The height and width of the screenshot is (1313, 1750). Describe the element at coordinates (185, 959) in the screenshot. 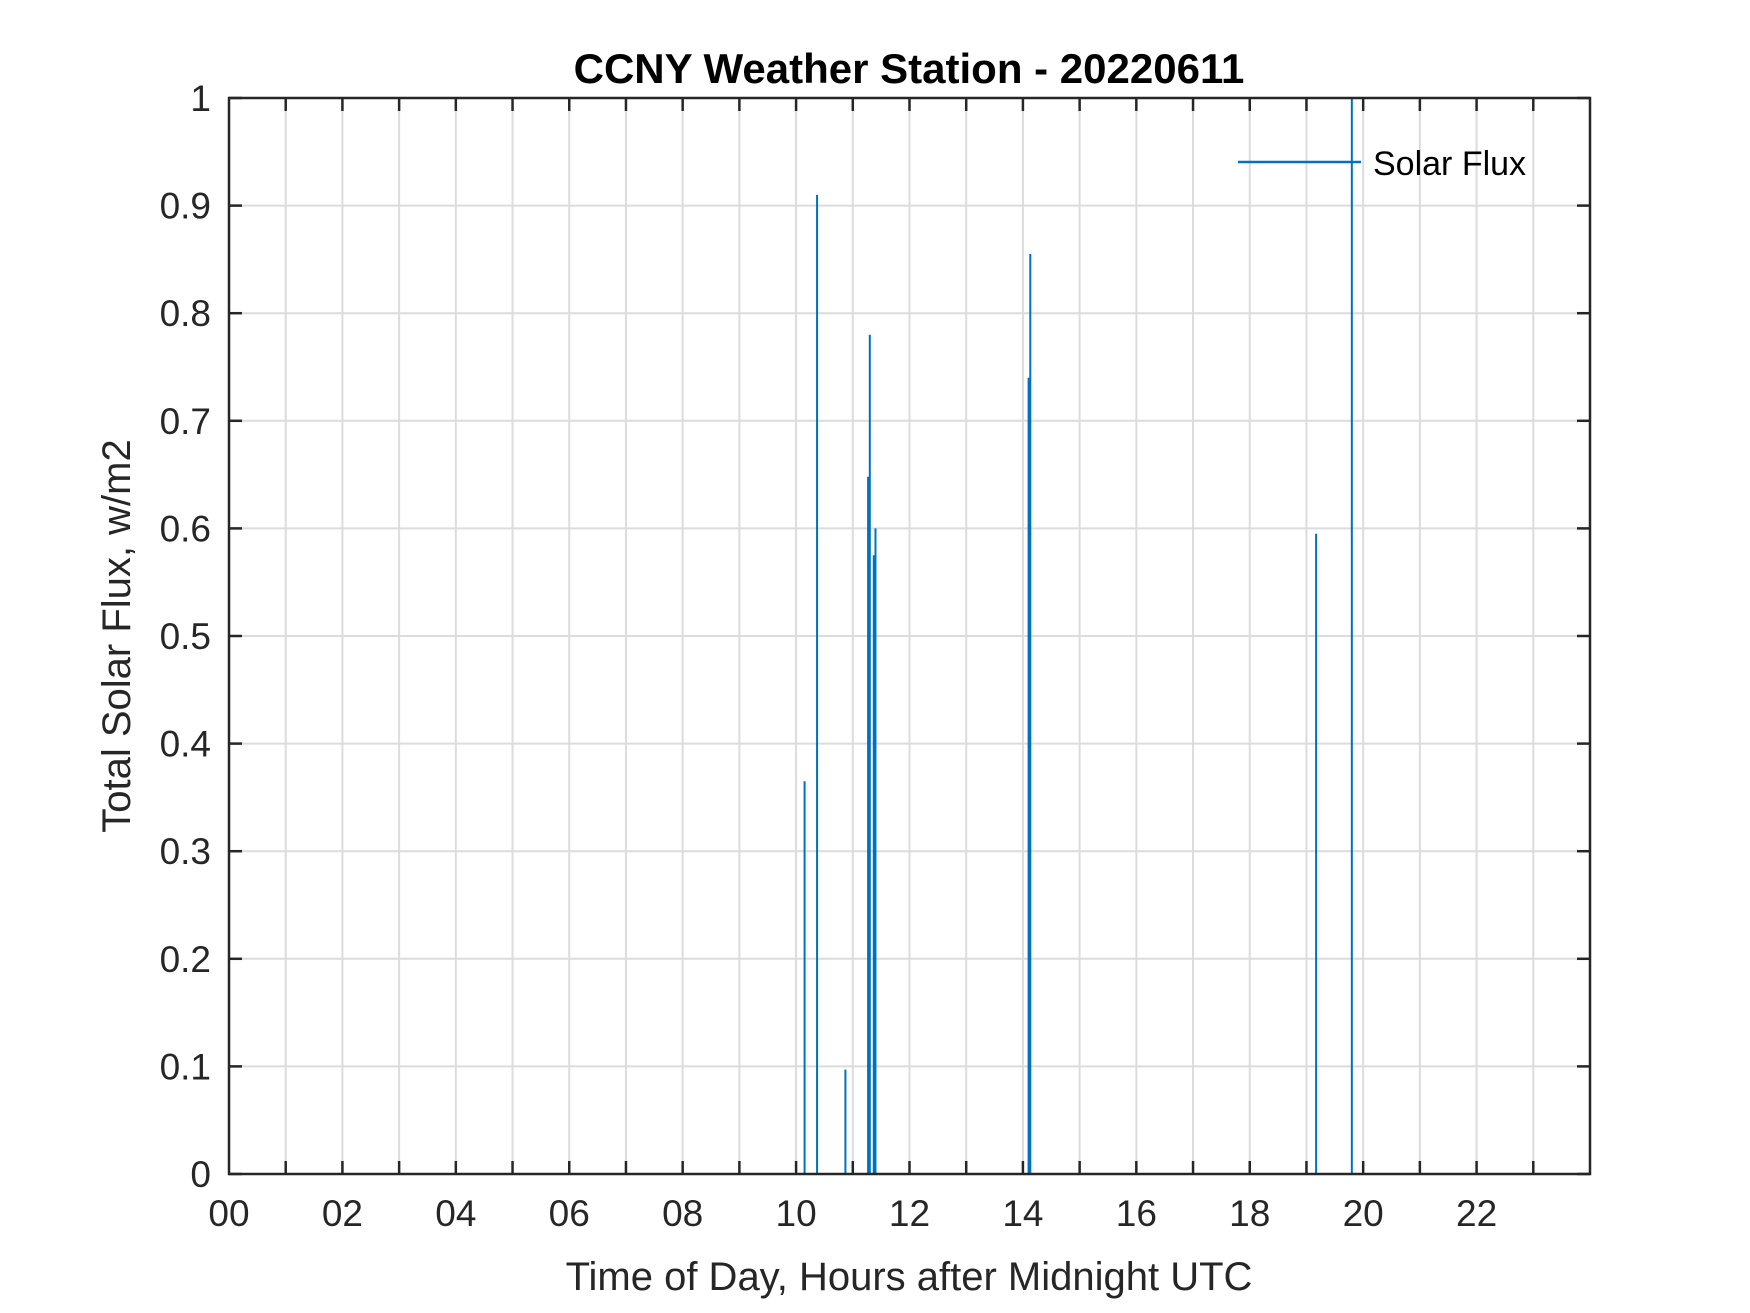

I see `y-tick-label: 0.2` at that location.